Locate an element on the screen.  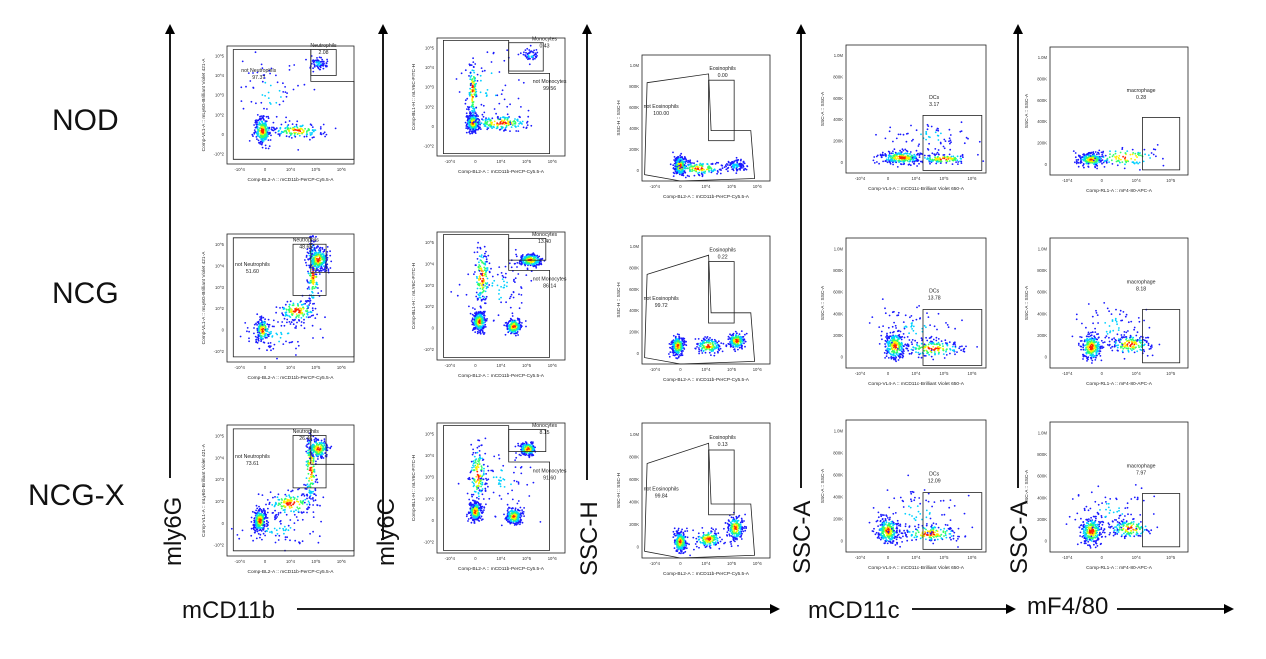
gate-macrophage is located at coordinates (1161, 336).